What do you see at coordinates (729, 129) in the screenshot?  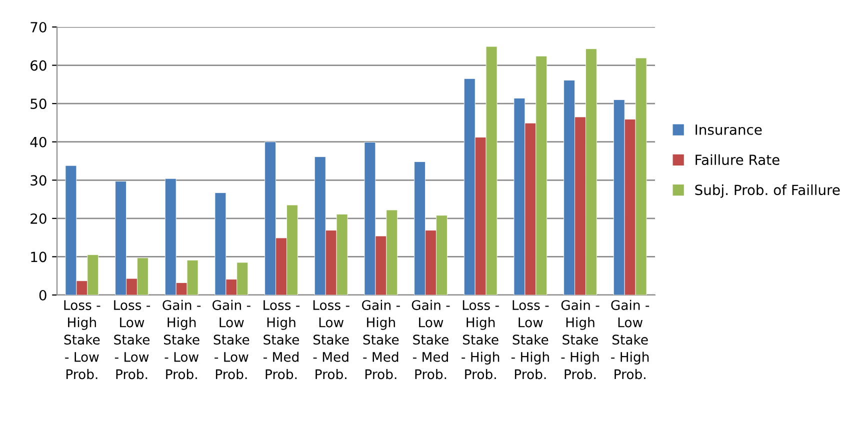 I see `legend-label: Insurance` at bounding box center [729, 129].